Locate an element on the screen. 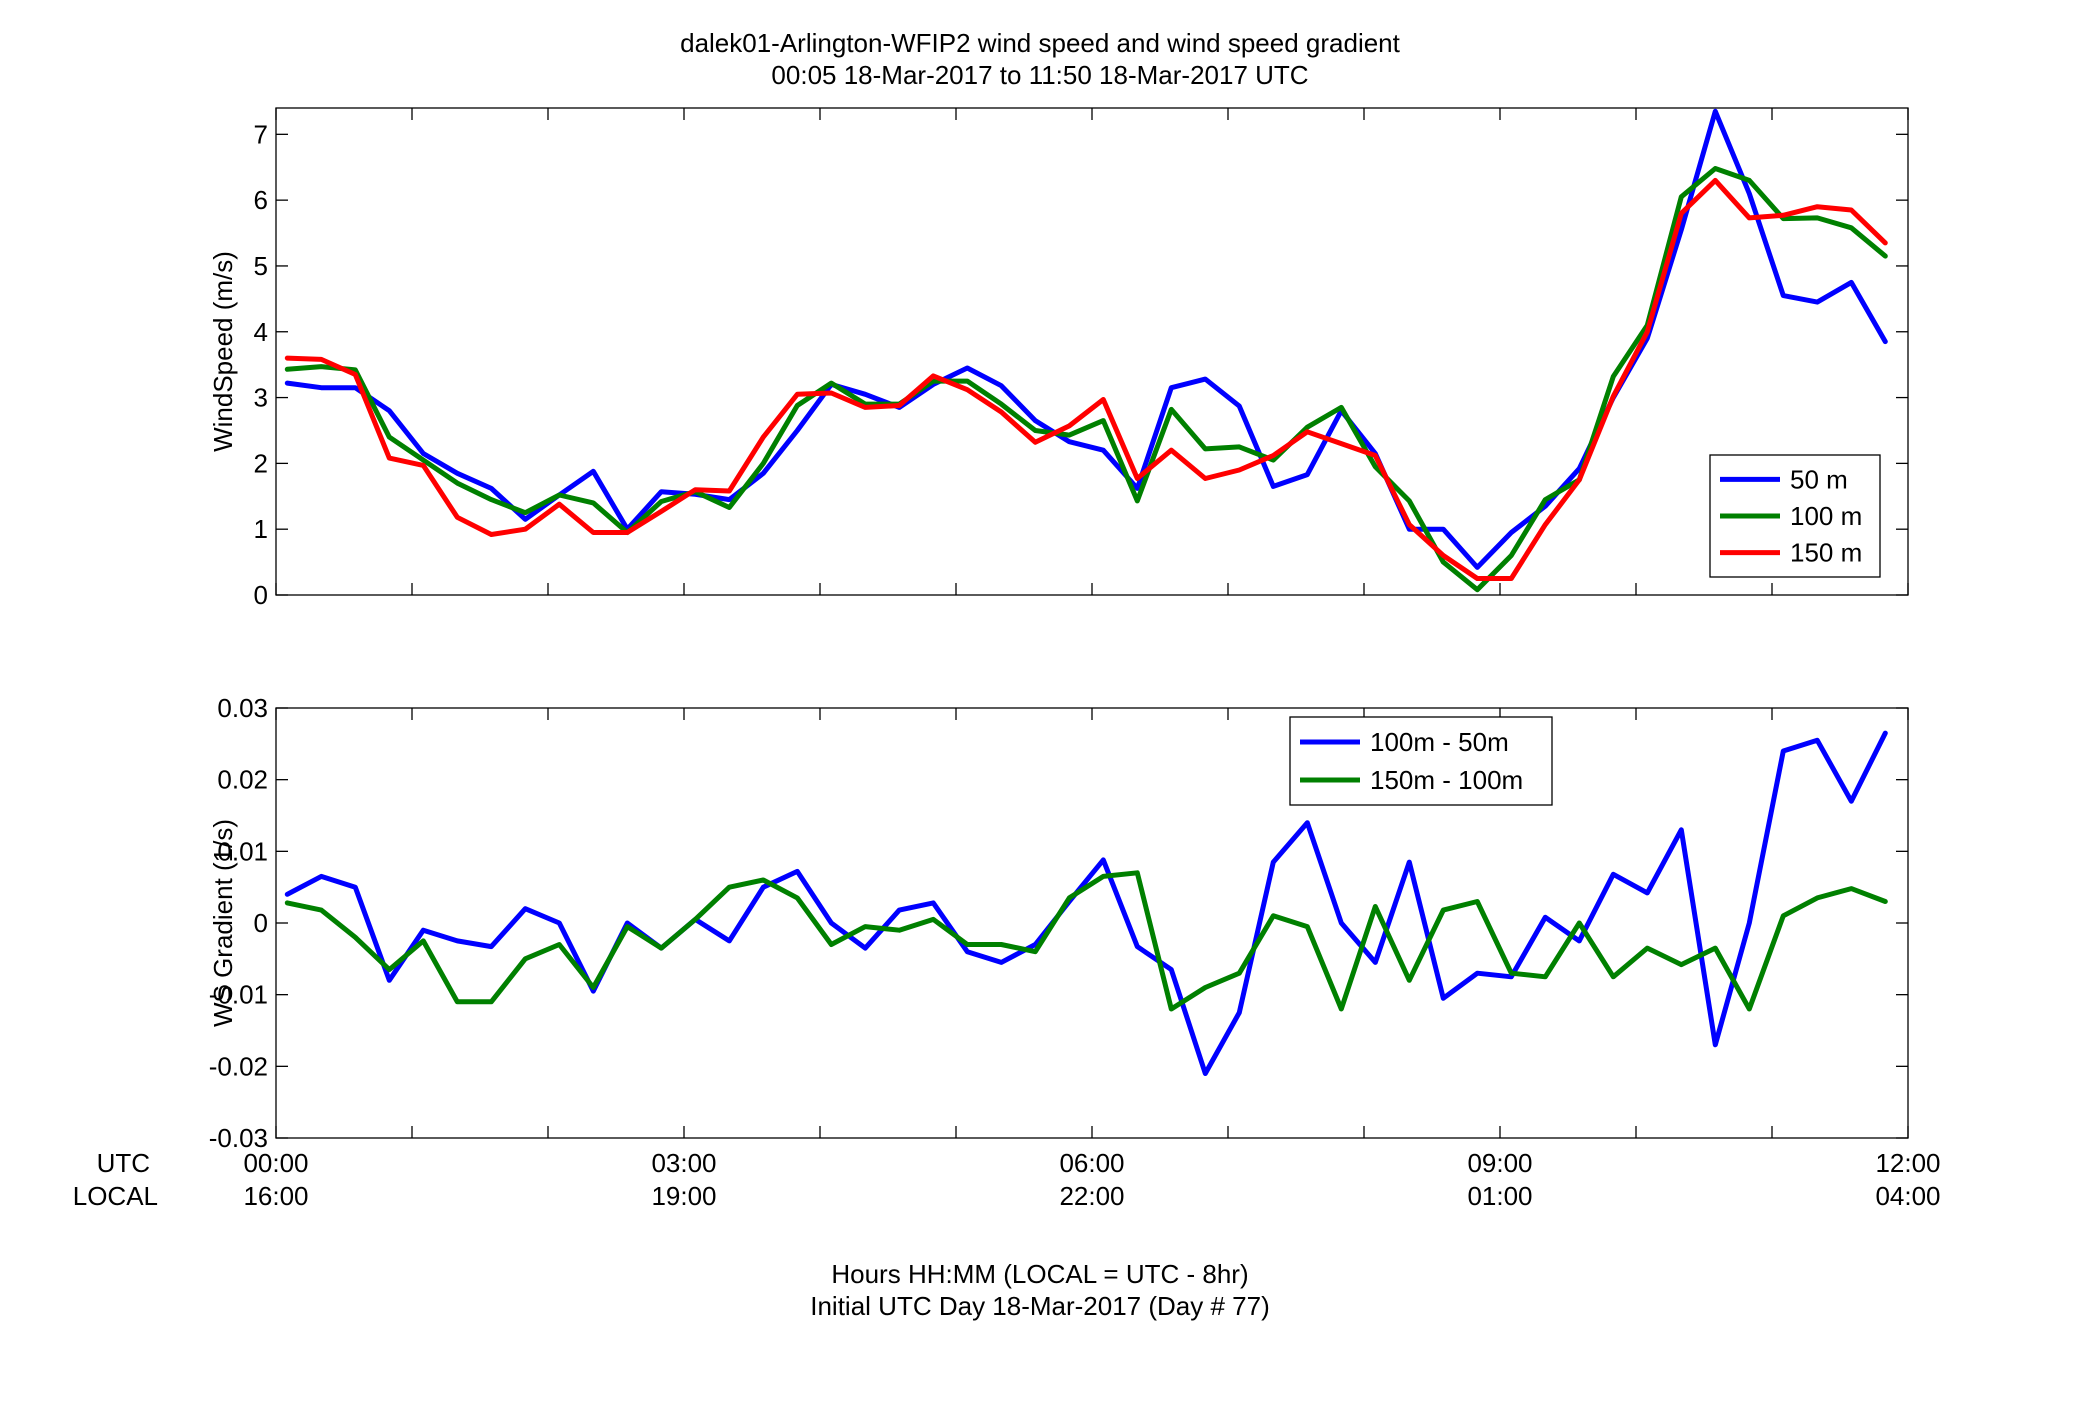 This screenshot has height=1425, width=2098. legend-label-50-m: 50 m is located at coordinates (1819, 479).